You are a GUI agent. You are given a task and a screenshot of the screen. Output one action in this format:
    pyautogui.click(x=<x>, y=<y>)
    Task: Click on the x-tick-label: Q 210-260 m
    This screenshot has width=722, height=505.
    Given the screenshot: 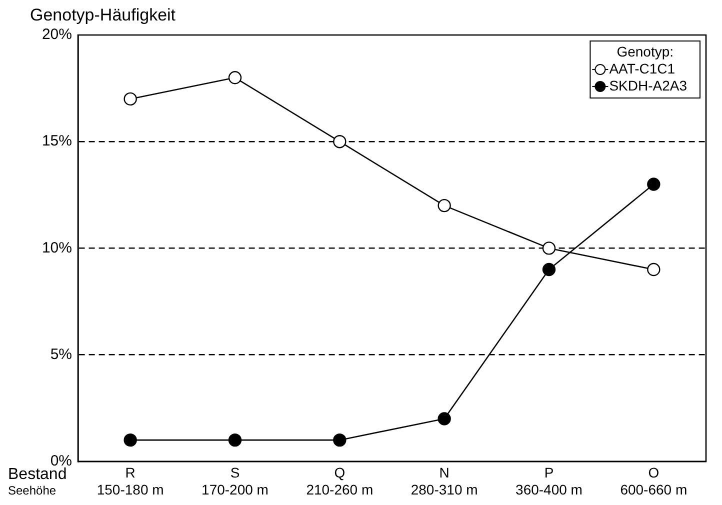 What is the action you would take?
    pyautogui.click(x=340, y=481)
    